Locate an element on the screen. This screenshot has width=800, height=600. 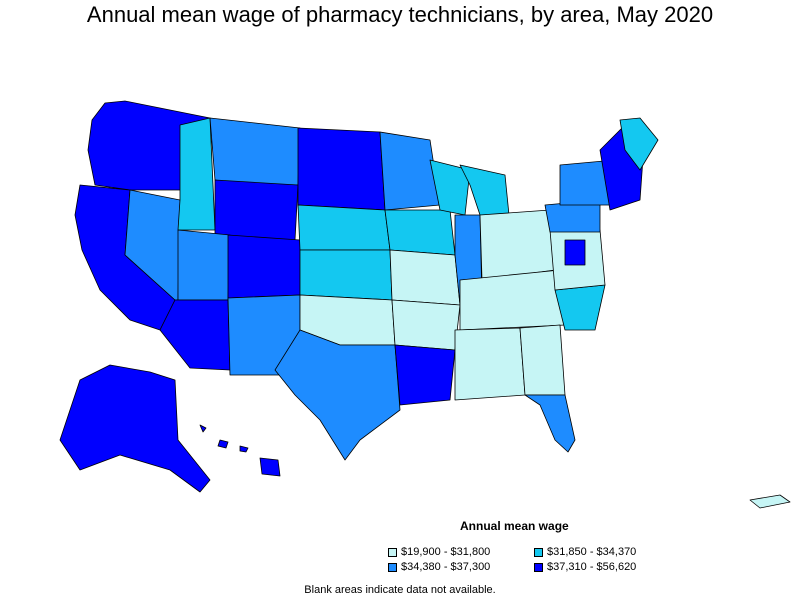
region-maine is located at coordinates (639, 144).